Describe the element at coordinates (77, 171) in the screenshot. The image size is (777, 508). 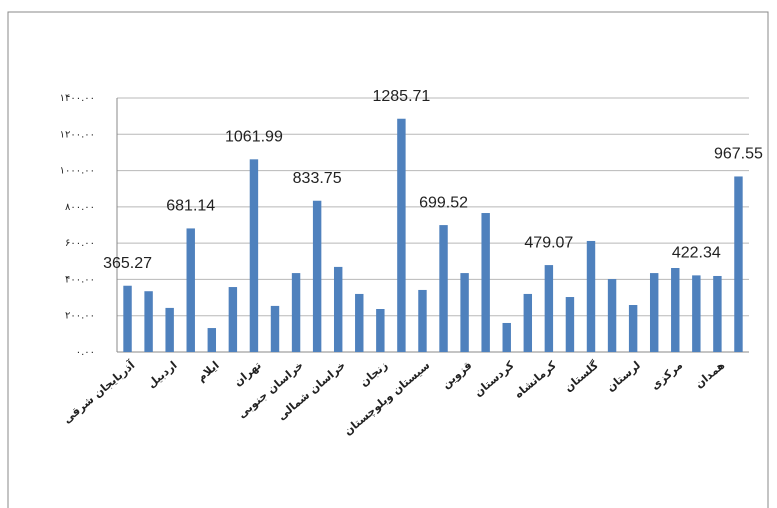
I see `y-tick-label: ۱۰۰۰.۰۰` at that location.